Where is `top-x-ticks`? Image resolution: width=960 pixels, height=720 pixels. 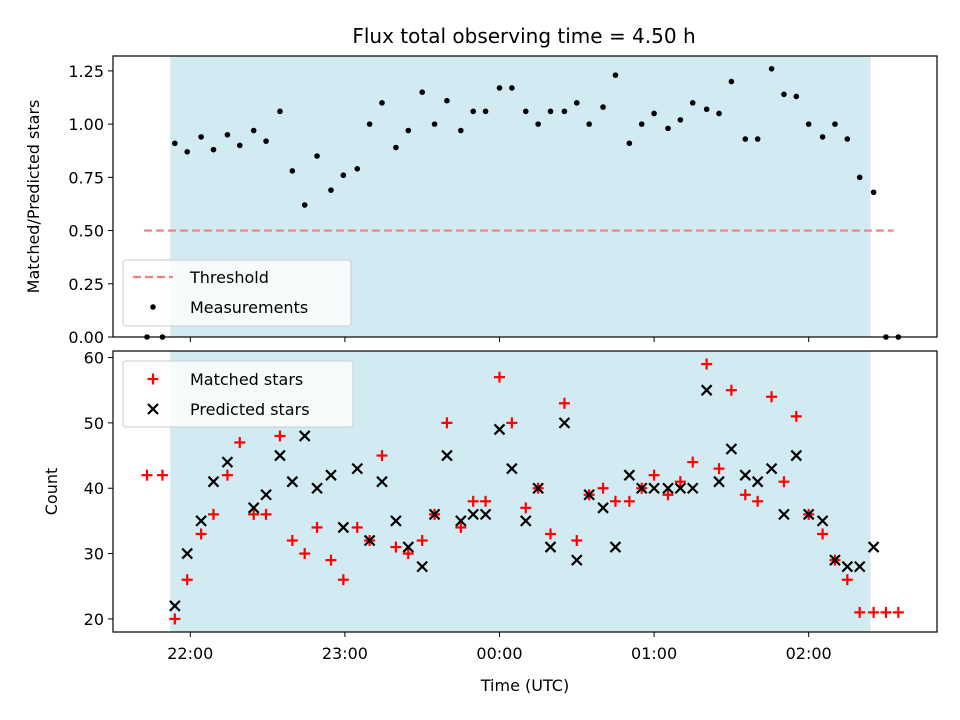
top-x-ticks is located at coordinates (499, 339).